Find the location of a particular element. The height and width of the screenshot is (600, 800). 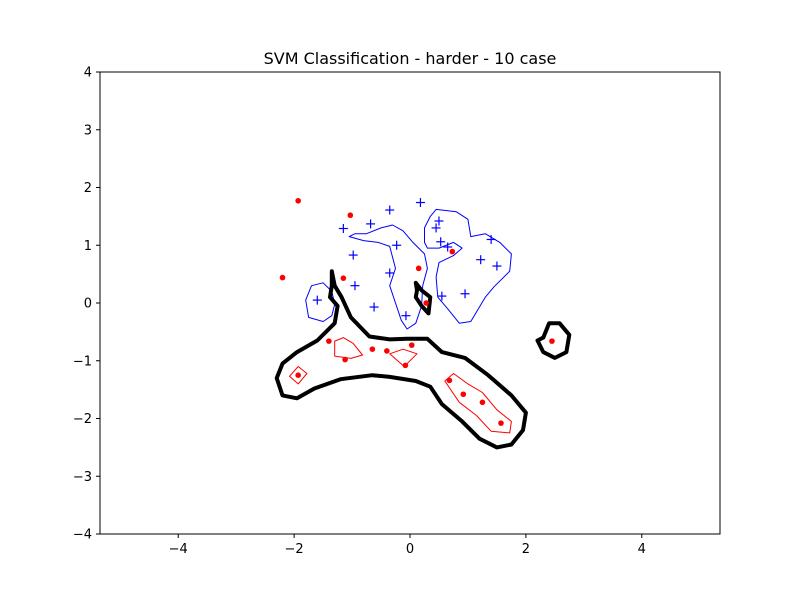

y-tick-label-5: 1 is located at coordinates (88, 246).